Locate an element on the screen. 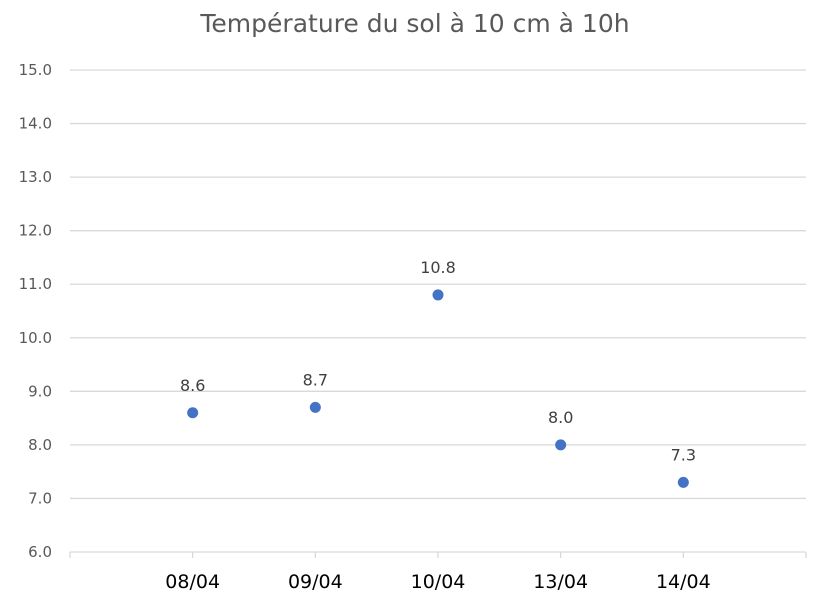 The image size is (820, 602). y-tick-label: 10.0 is located at coordinates (35, 338).